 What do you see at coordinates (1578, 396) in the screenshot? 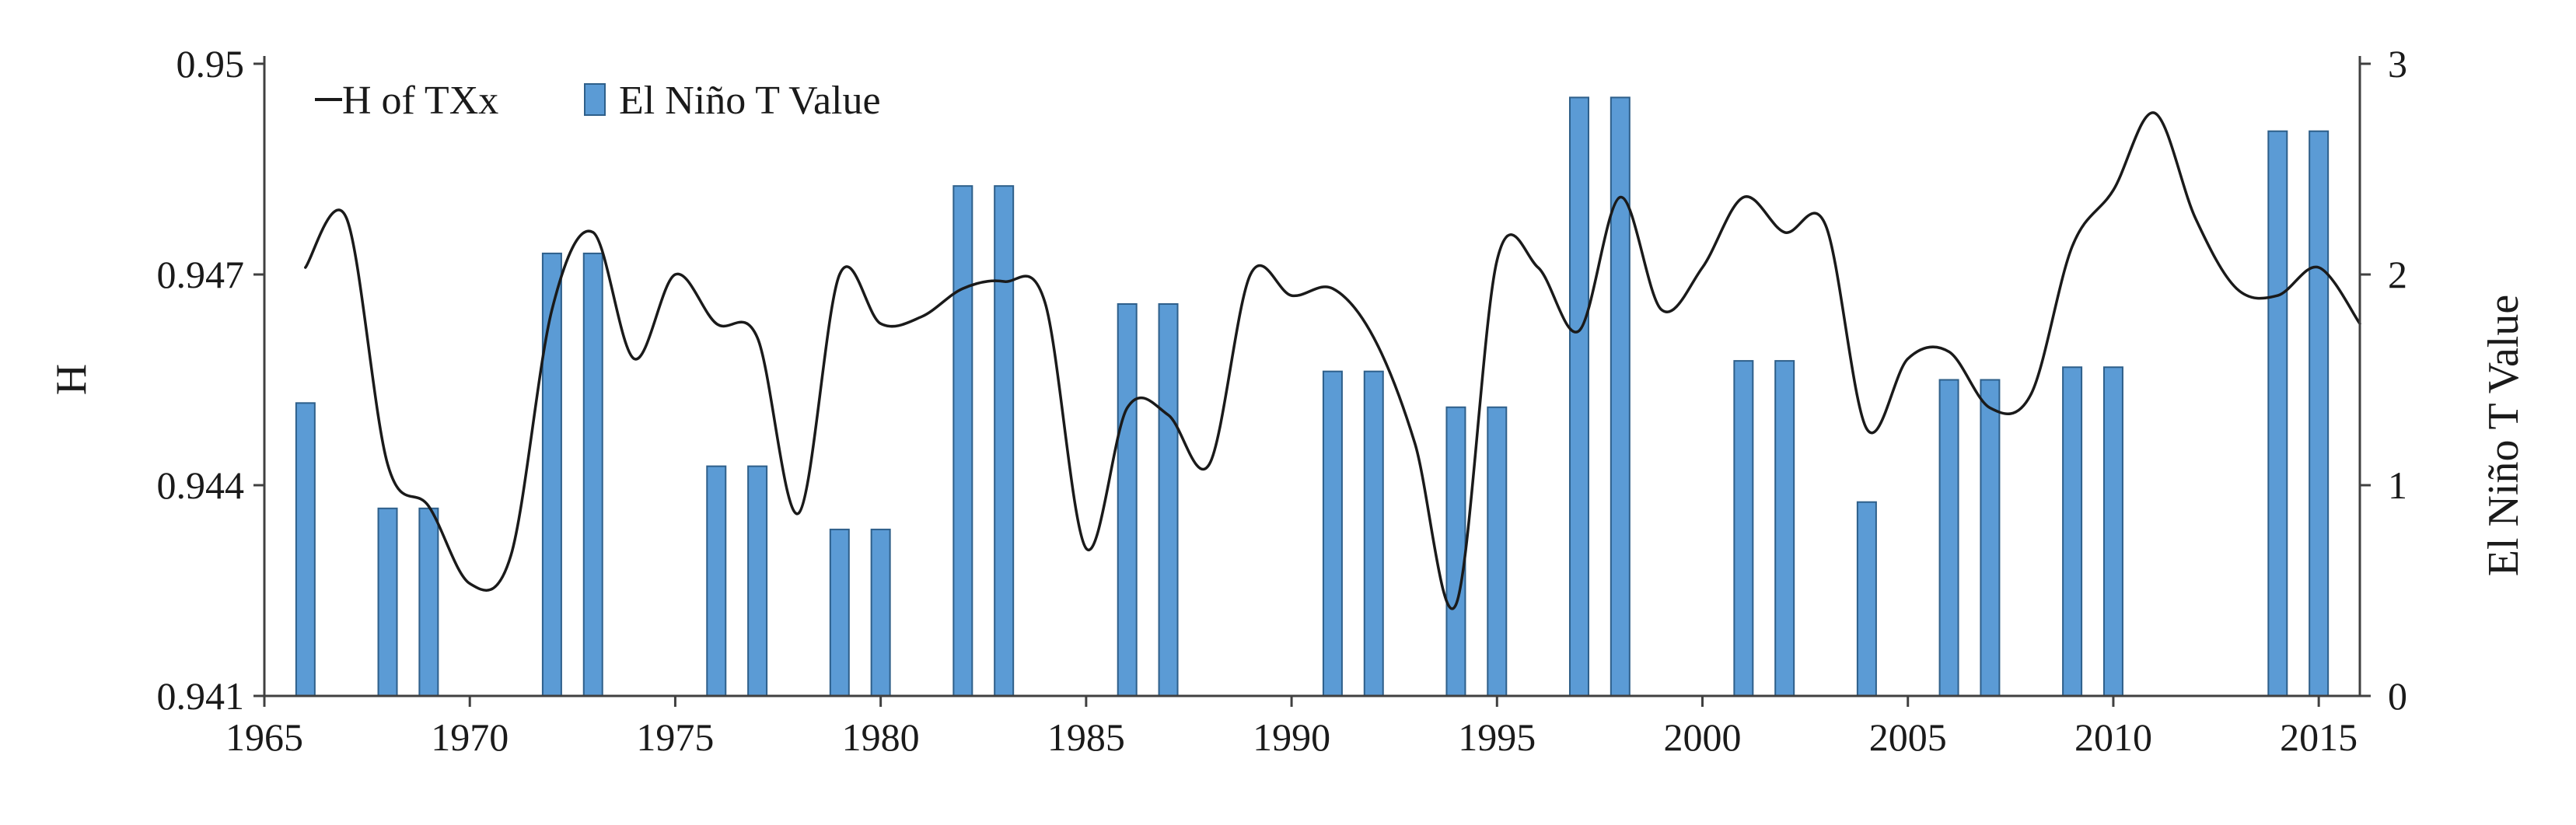
I see `bar-el-nino-1997` at bounding box center [1578, 396].